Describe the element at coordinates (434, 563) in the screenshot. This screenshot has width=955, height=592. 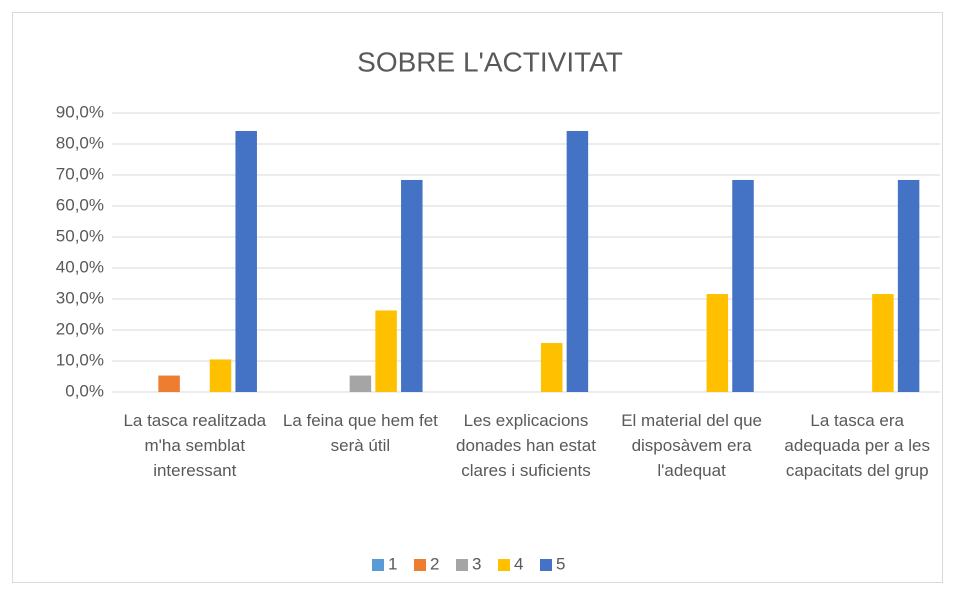
I see `legend-label: 2` at that location.